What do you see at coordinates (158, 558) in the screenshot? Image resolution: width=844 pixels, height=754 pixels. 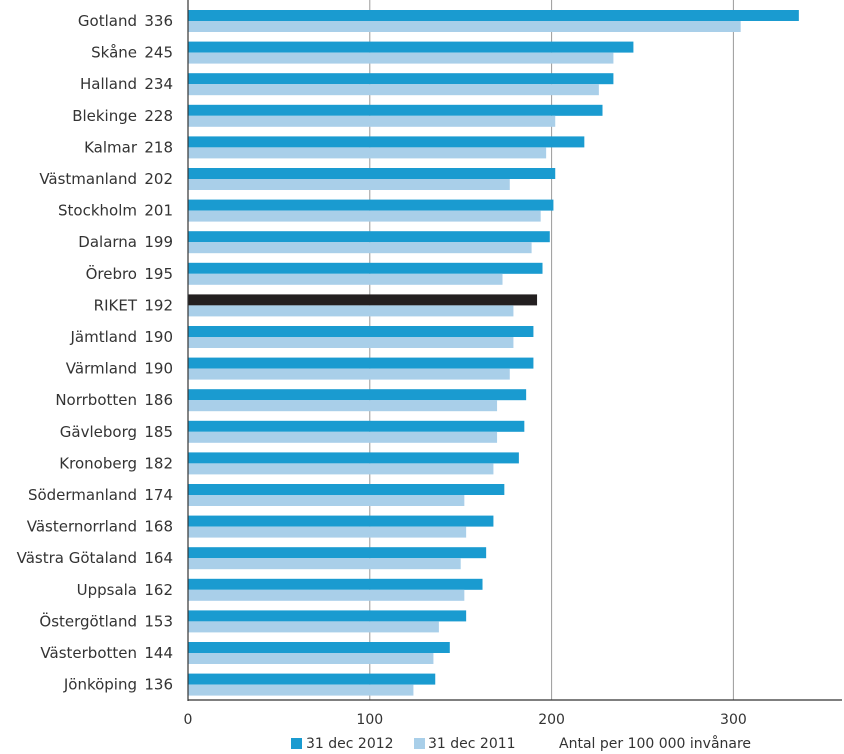 I see `value-label-17: 164` at bounding box center [158, 558].